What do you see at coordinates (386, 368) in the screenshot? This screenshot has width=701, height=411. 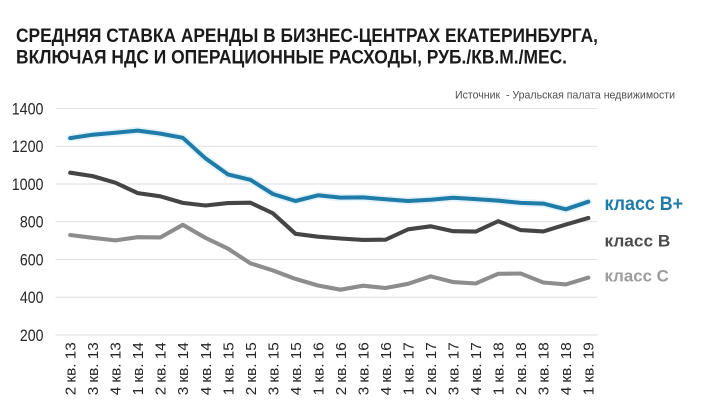 I see `svg-text: 4 кв. 16` at bounding box center [386, 368].